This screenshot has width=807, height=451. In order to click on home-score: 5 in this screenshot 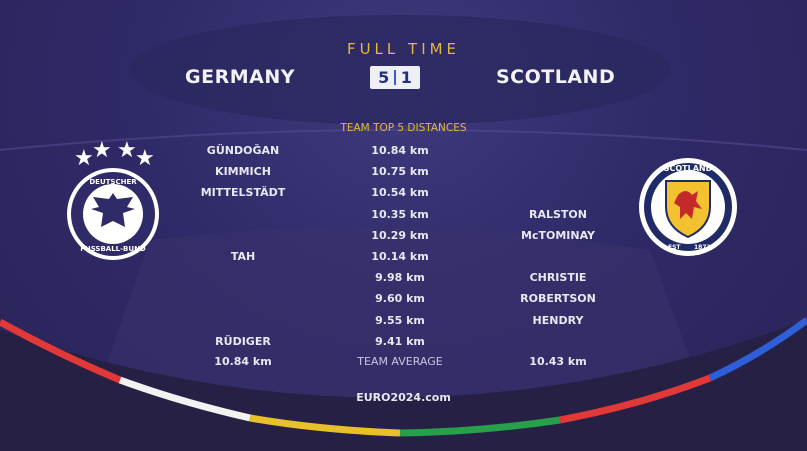, I will do `click(384, 77)`.